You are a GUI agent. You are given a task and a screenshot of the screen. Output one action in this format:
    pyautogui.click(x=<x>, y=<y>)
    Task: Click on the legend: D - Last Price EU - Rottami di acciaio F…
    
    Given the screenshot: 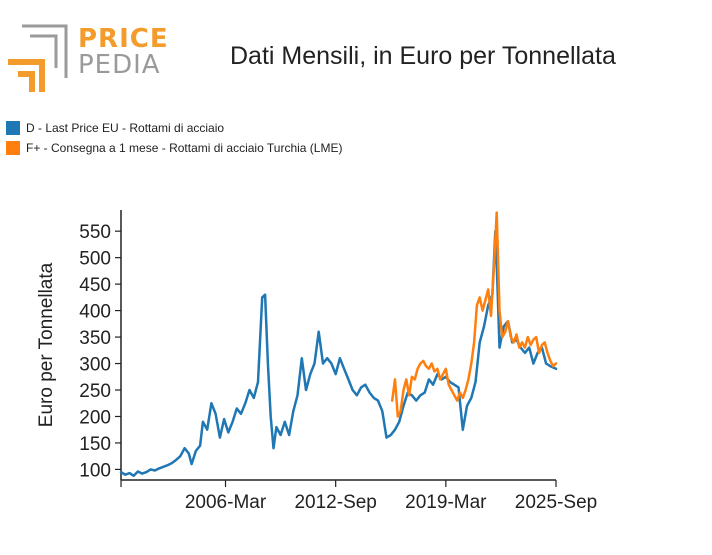 What is the action you would take?
    pyautogui.click(x=174, y=138)
    